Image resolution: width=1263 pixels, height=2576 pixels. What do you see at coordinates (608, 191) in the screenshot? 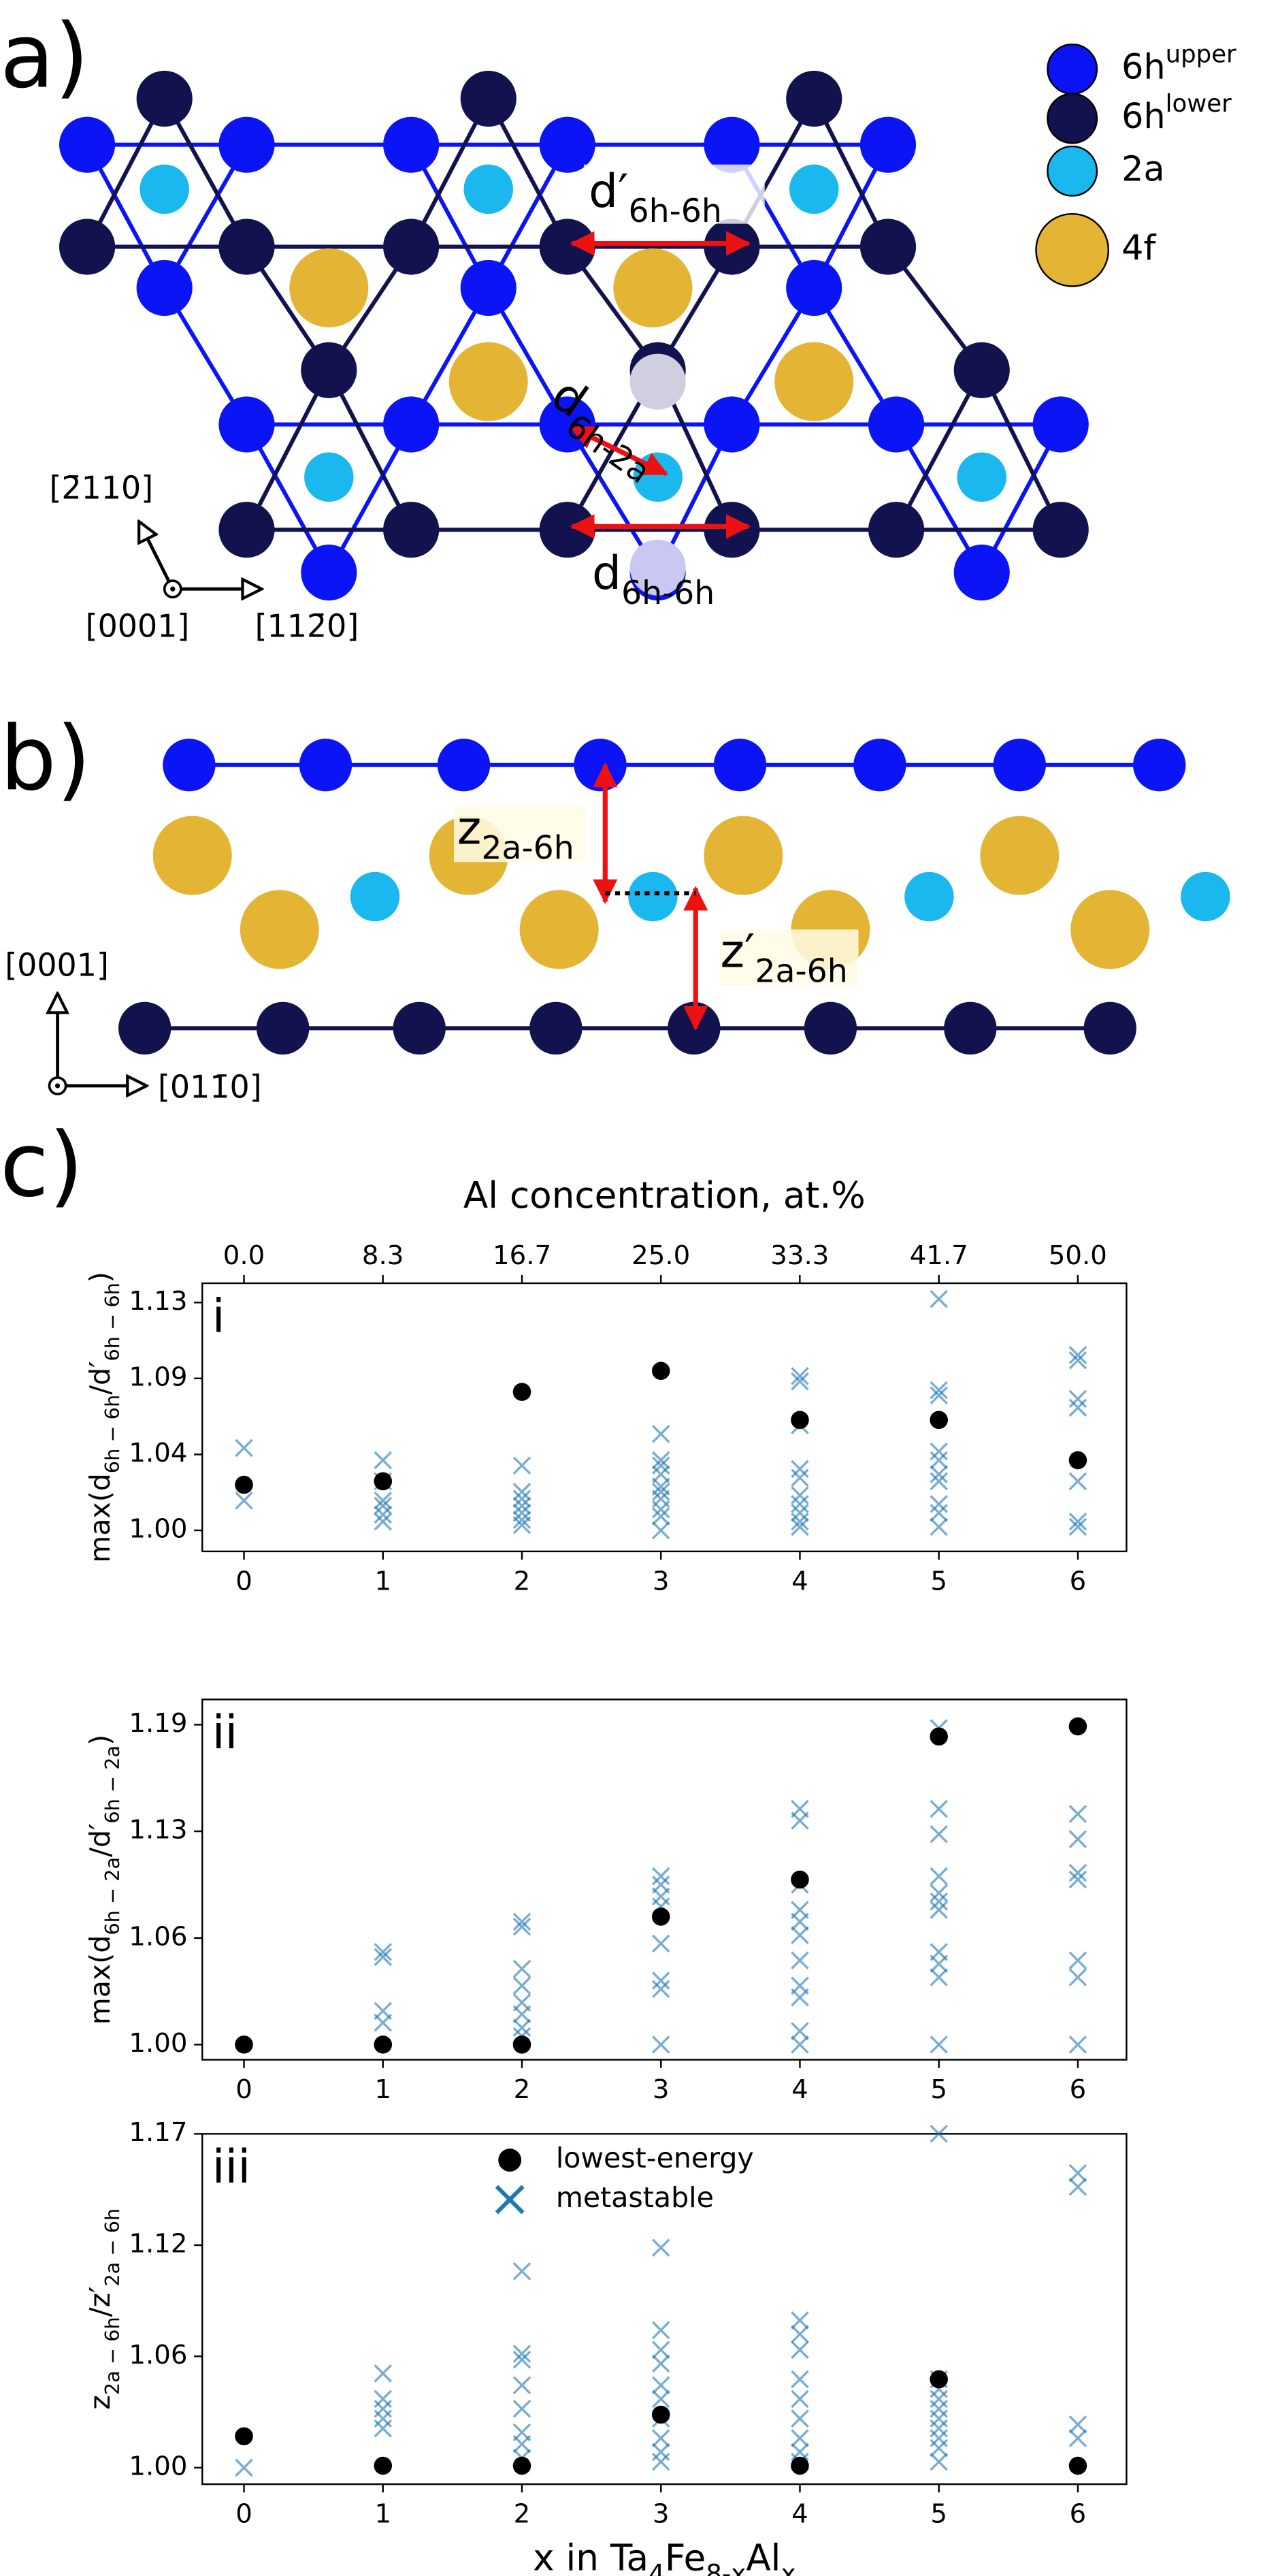
I see `distance-label-part: d′` at bounding box center [608, 191].